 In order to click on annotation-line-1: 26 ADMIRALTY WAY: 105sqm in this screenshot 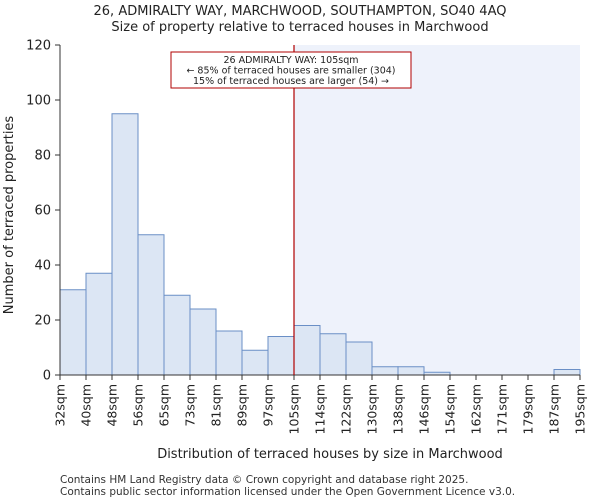, I will do `click(290, 60)`.